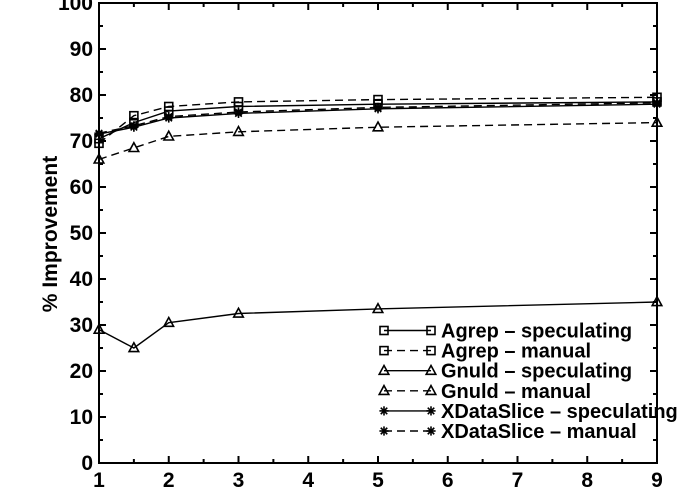  What do you see at coordinates (81, 233) in the screenshot?
I see `y-tick-label-50: 50` at bounding box center [81, 233].